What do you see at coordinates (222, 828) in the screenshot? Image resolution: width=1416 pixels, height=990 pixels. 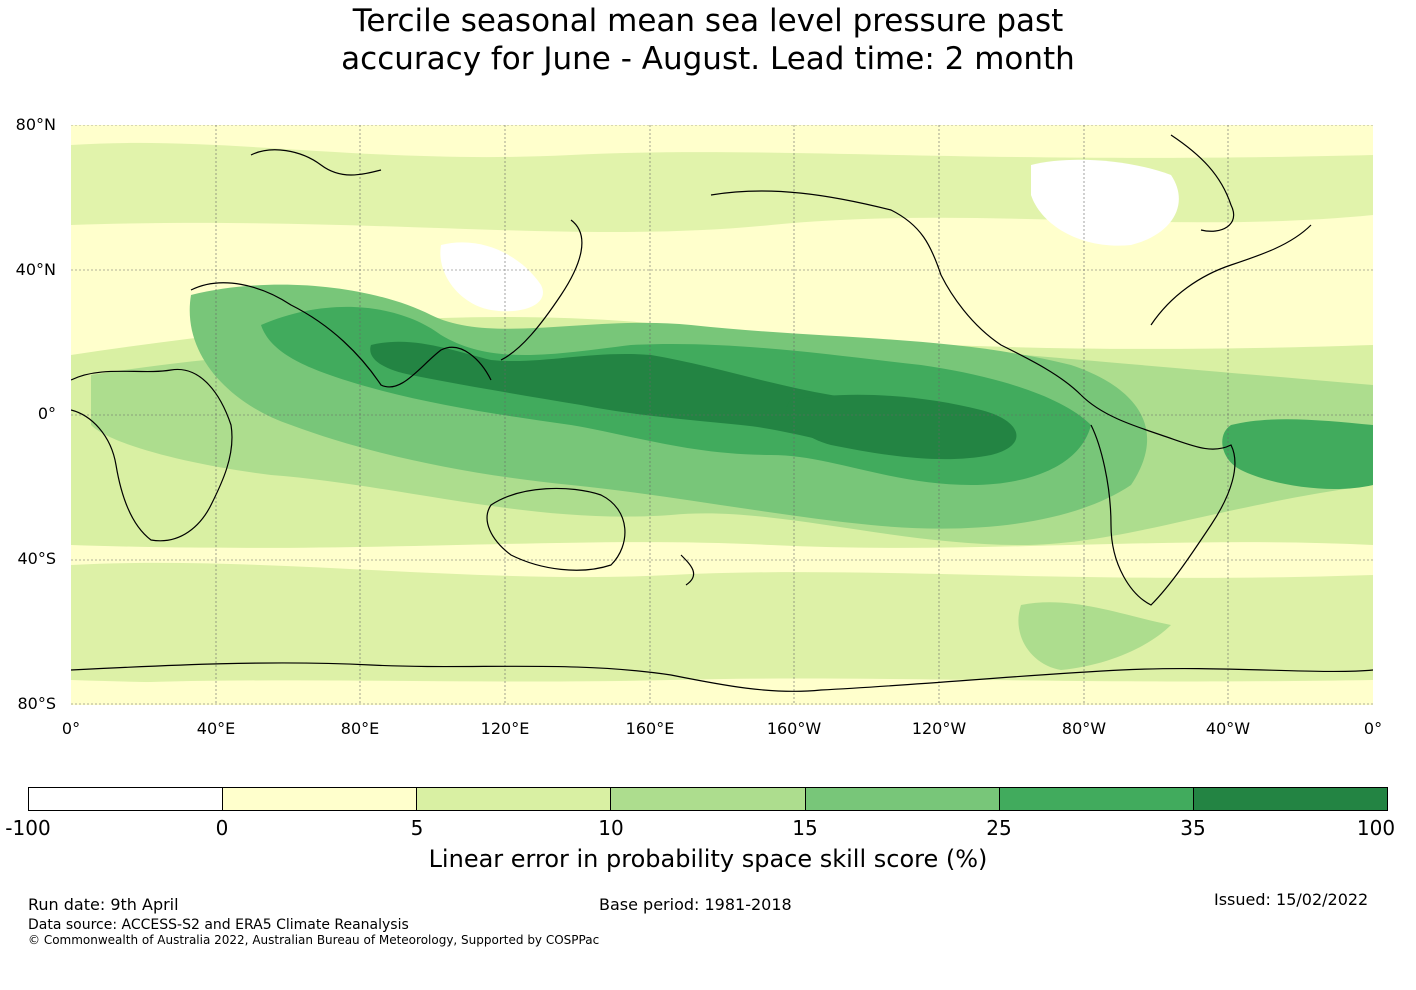 I see `colorbar-tick-2: 0` at bounding box center [222, 828].